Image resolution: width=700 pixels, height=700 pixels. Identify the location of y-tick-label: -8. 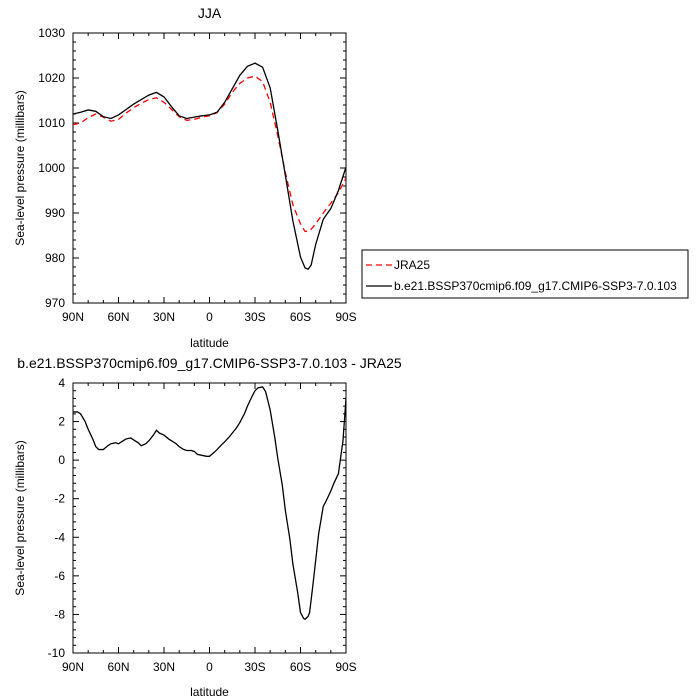
(59, 614).